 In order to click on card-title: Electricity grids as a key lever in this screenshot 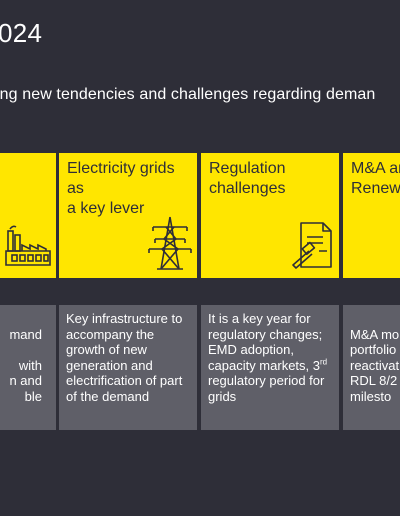, I will do `click(121, 188)`.